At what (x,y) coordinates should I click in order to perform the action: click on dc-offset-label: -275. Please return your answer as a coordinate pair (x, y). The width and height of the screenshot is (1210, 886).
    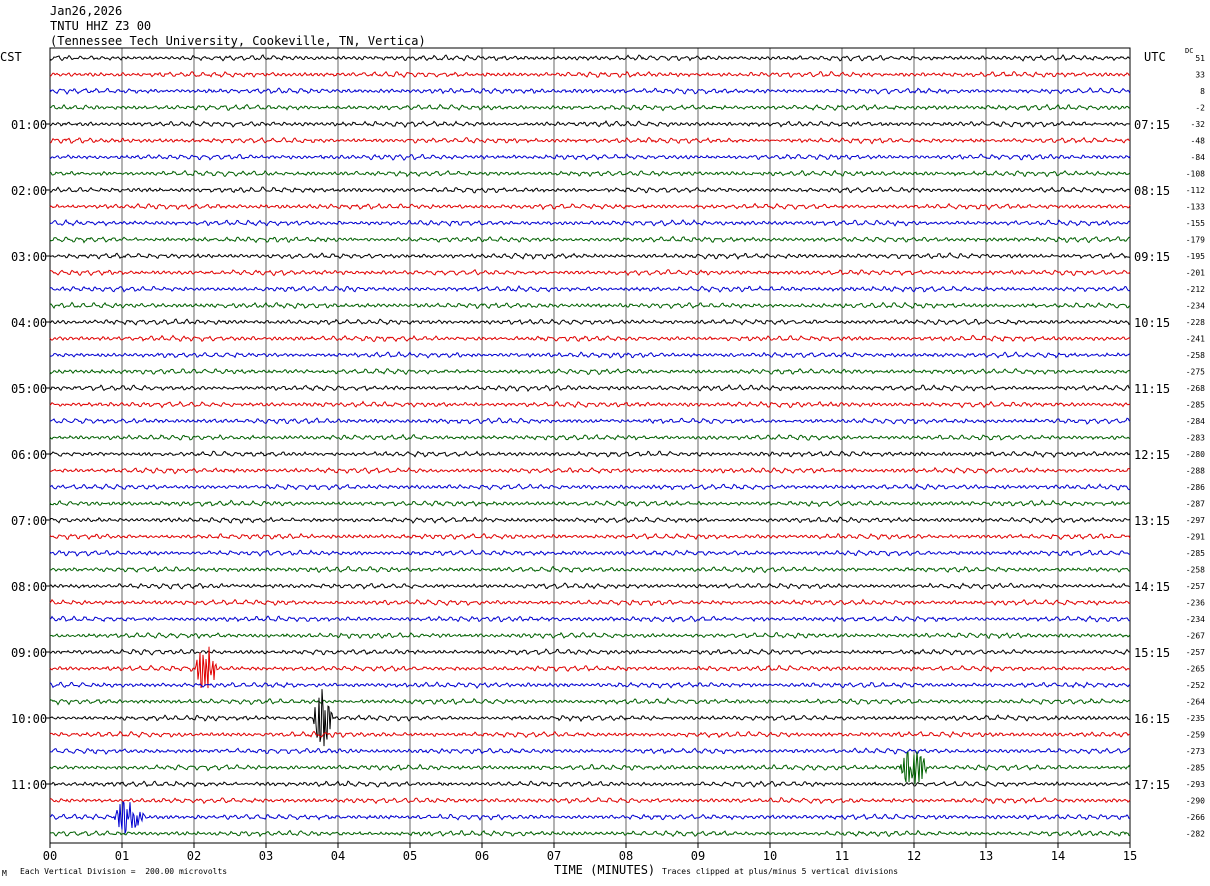
    Looking at the image, I should click on (1195, 372).